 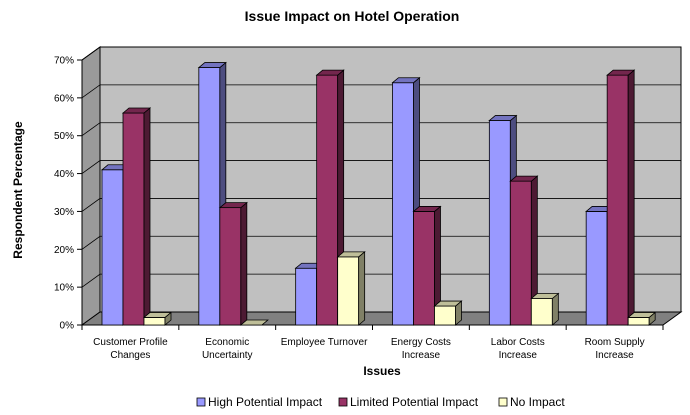 What do you see at coordinates (537, 402) in the screenshot?
I see `legend-entry: No Impact` at bounding box center [537, 402].